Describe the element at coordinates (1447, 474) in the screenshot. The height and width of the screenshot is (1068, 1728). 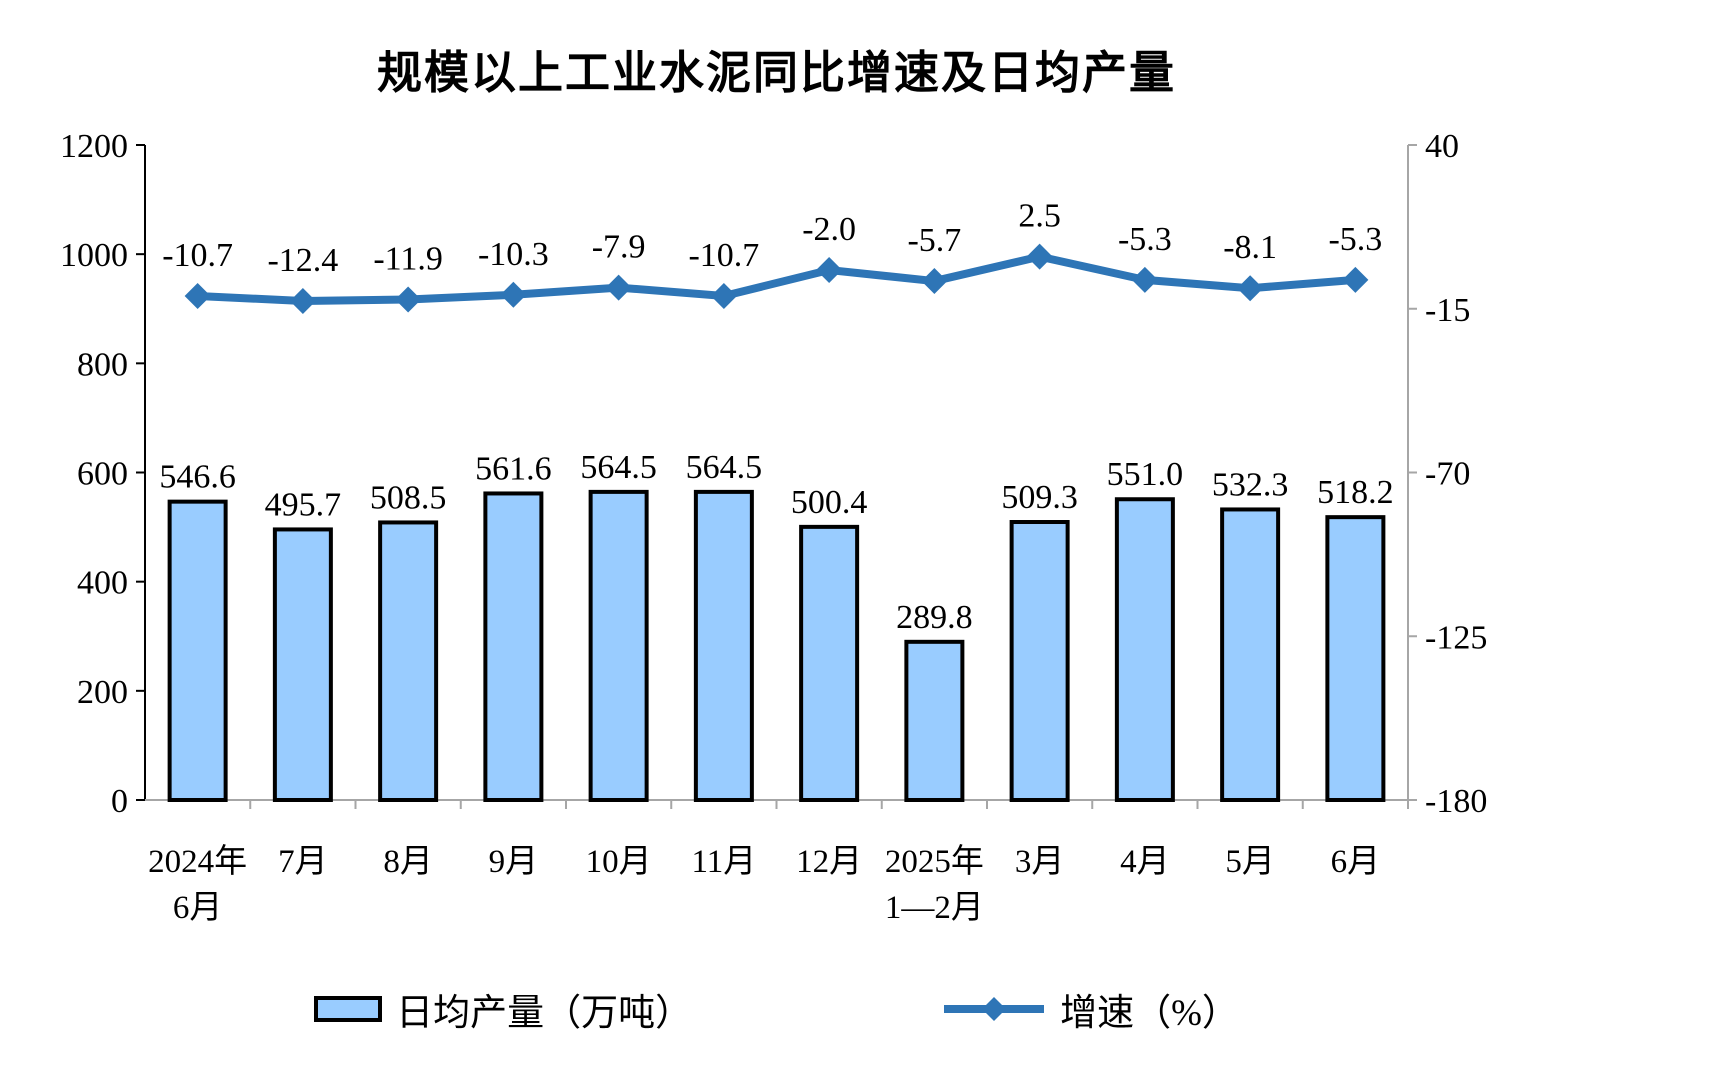
I see `right-axis-tick-label: -70` at that location.